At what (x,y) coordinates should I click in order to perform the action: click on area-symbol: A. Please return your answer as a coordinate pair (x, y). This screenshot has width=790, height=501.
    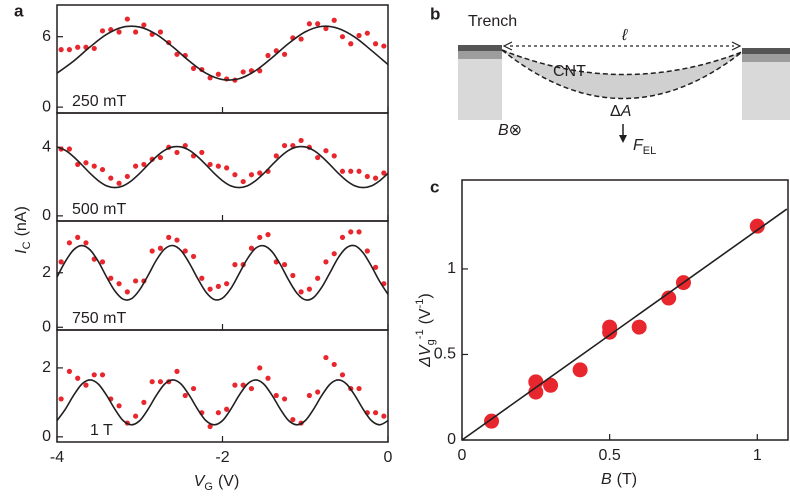
    Looking at the image, I should click on (626, 111).